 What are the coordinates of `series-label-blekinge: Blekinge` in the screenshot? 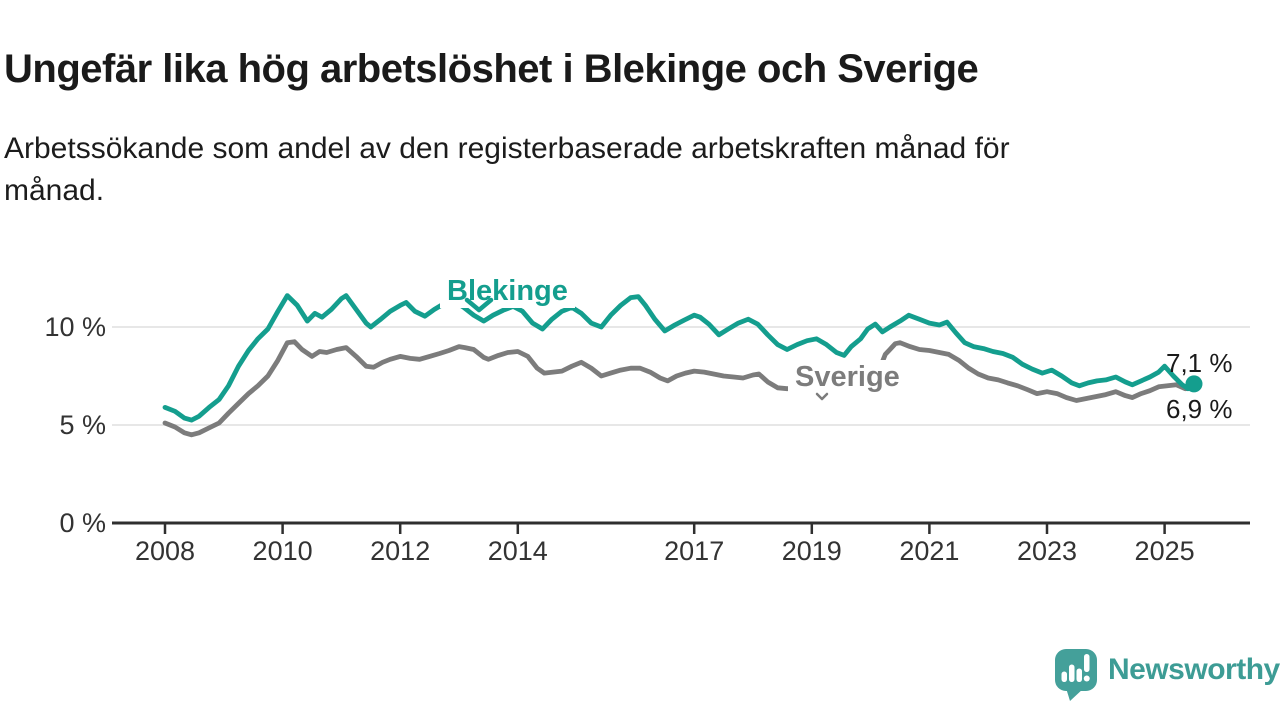 It's located at (507, 291).